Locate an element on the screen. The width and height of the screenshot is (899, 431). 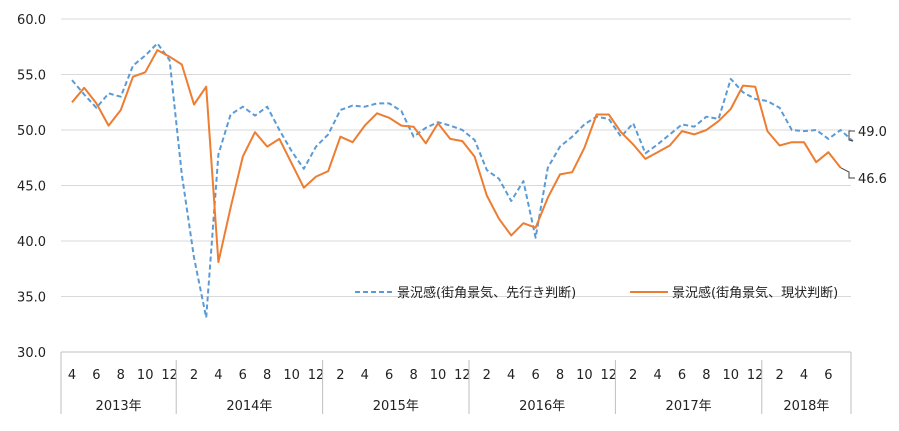
y-axis-tick-labels: 30.0 35.0 40.0 45.0 50.0 55.0 60.0 is located at coordinates (31, 187).